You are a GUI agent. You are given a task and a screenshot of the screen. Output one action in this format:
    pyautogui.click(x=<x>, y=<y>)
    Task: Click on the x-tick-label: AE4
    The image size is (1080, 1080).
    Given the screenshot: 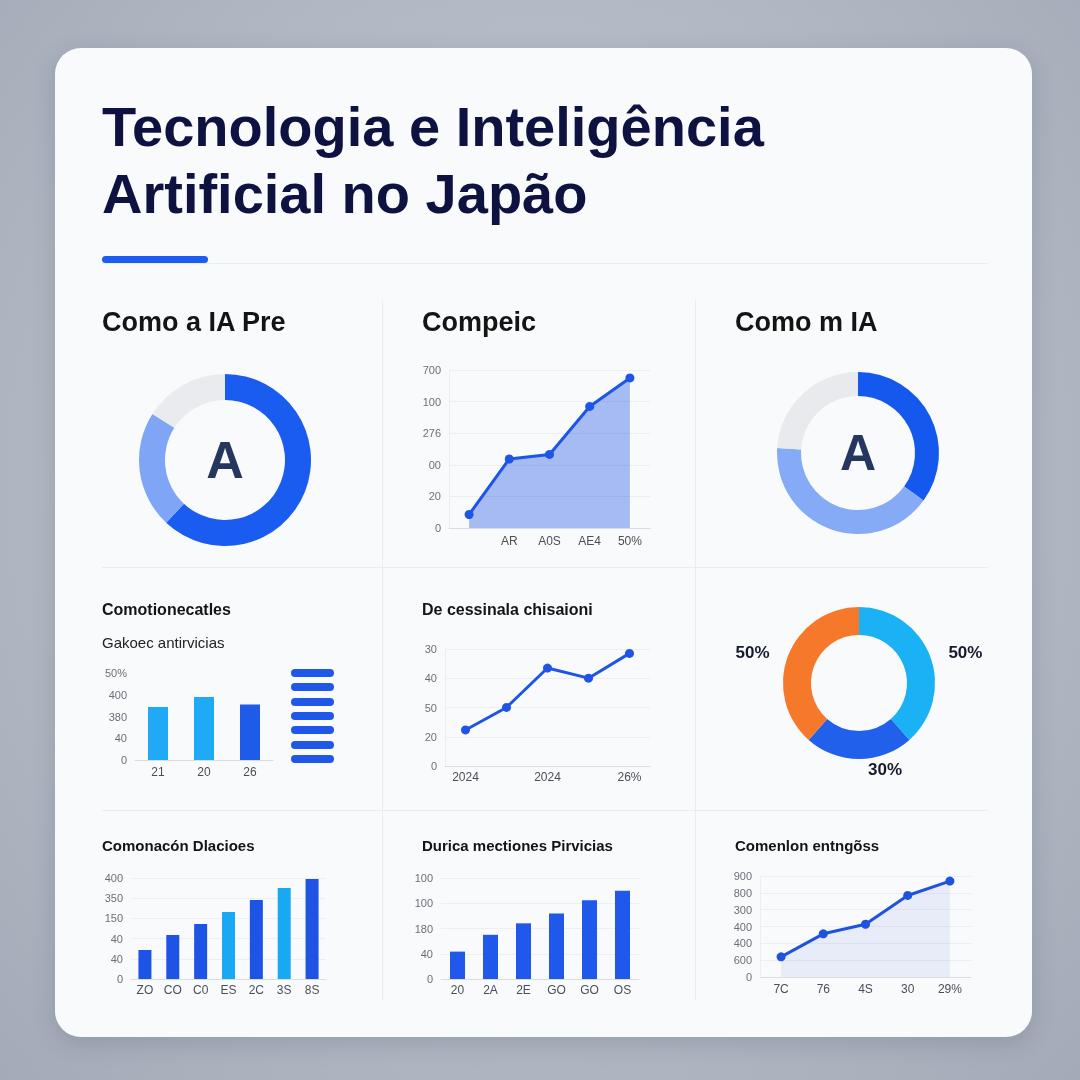 What is the action you would take?
    pyautogui.click(x=590, y=541)
    